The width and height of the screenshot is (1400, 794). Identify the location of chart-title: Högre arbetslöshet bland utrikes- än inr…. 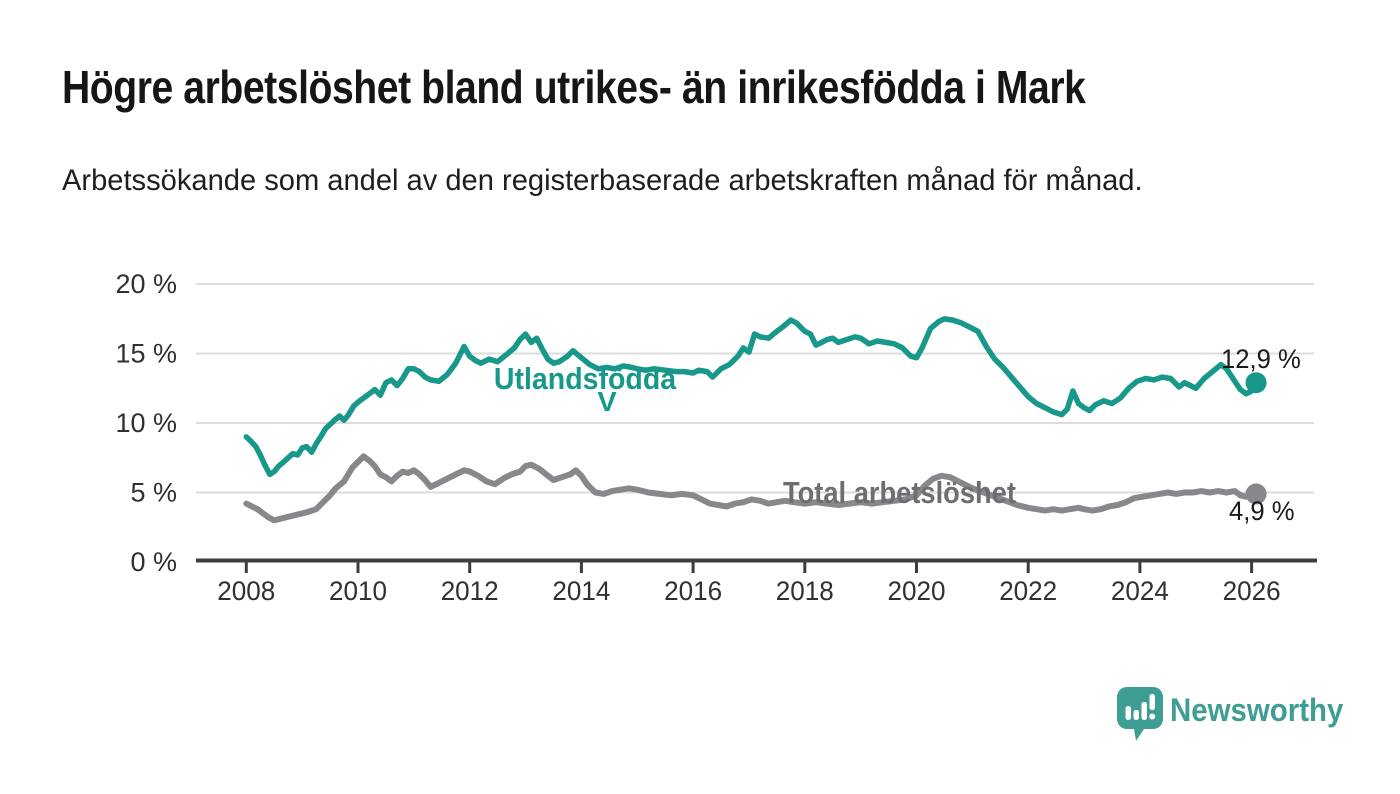
(574, 87).